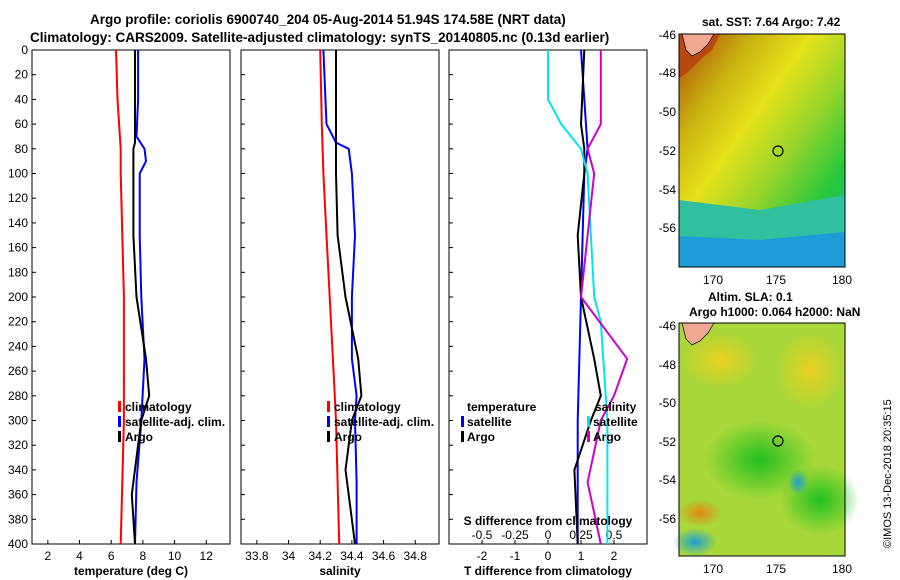  I want to click on legend-s-satellite: satellite, so click(615, 422).